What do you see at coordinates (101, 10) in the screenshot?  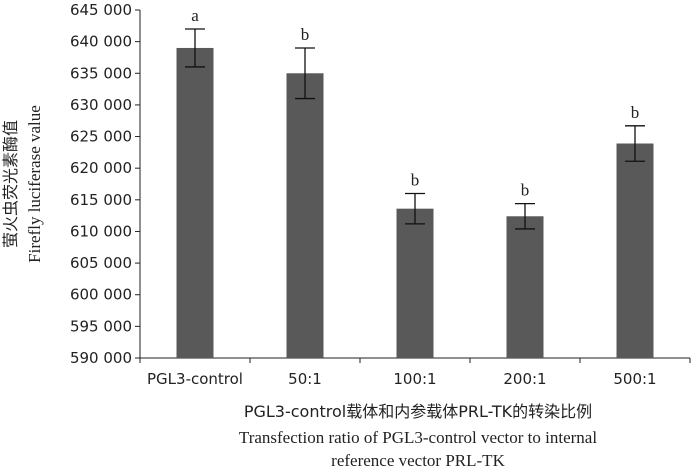 I see `y-tick-label: 645 000` at bounding box center [101, 10].